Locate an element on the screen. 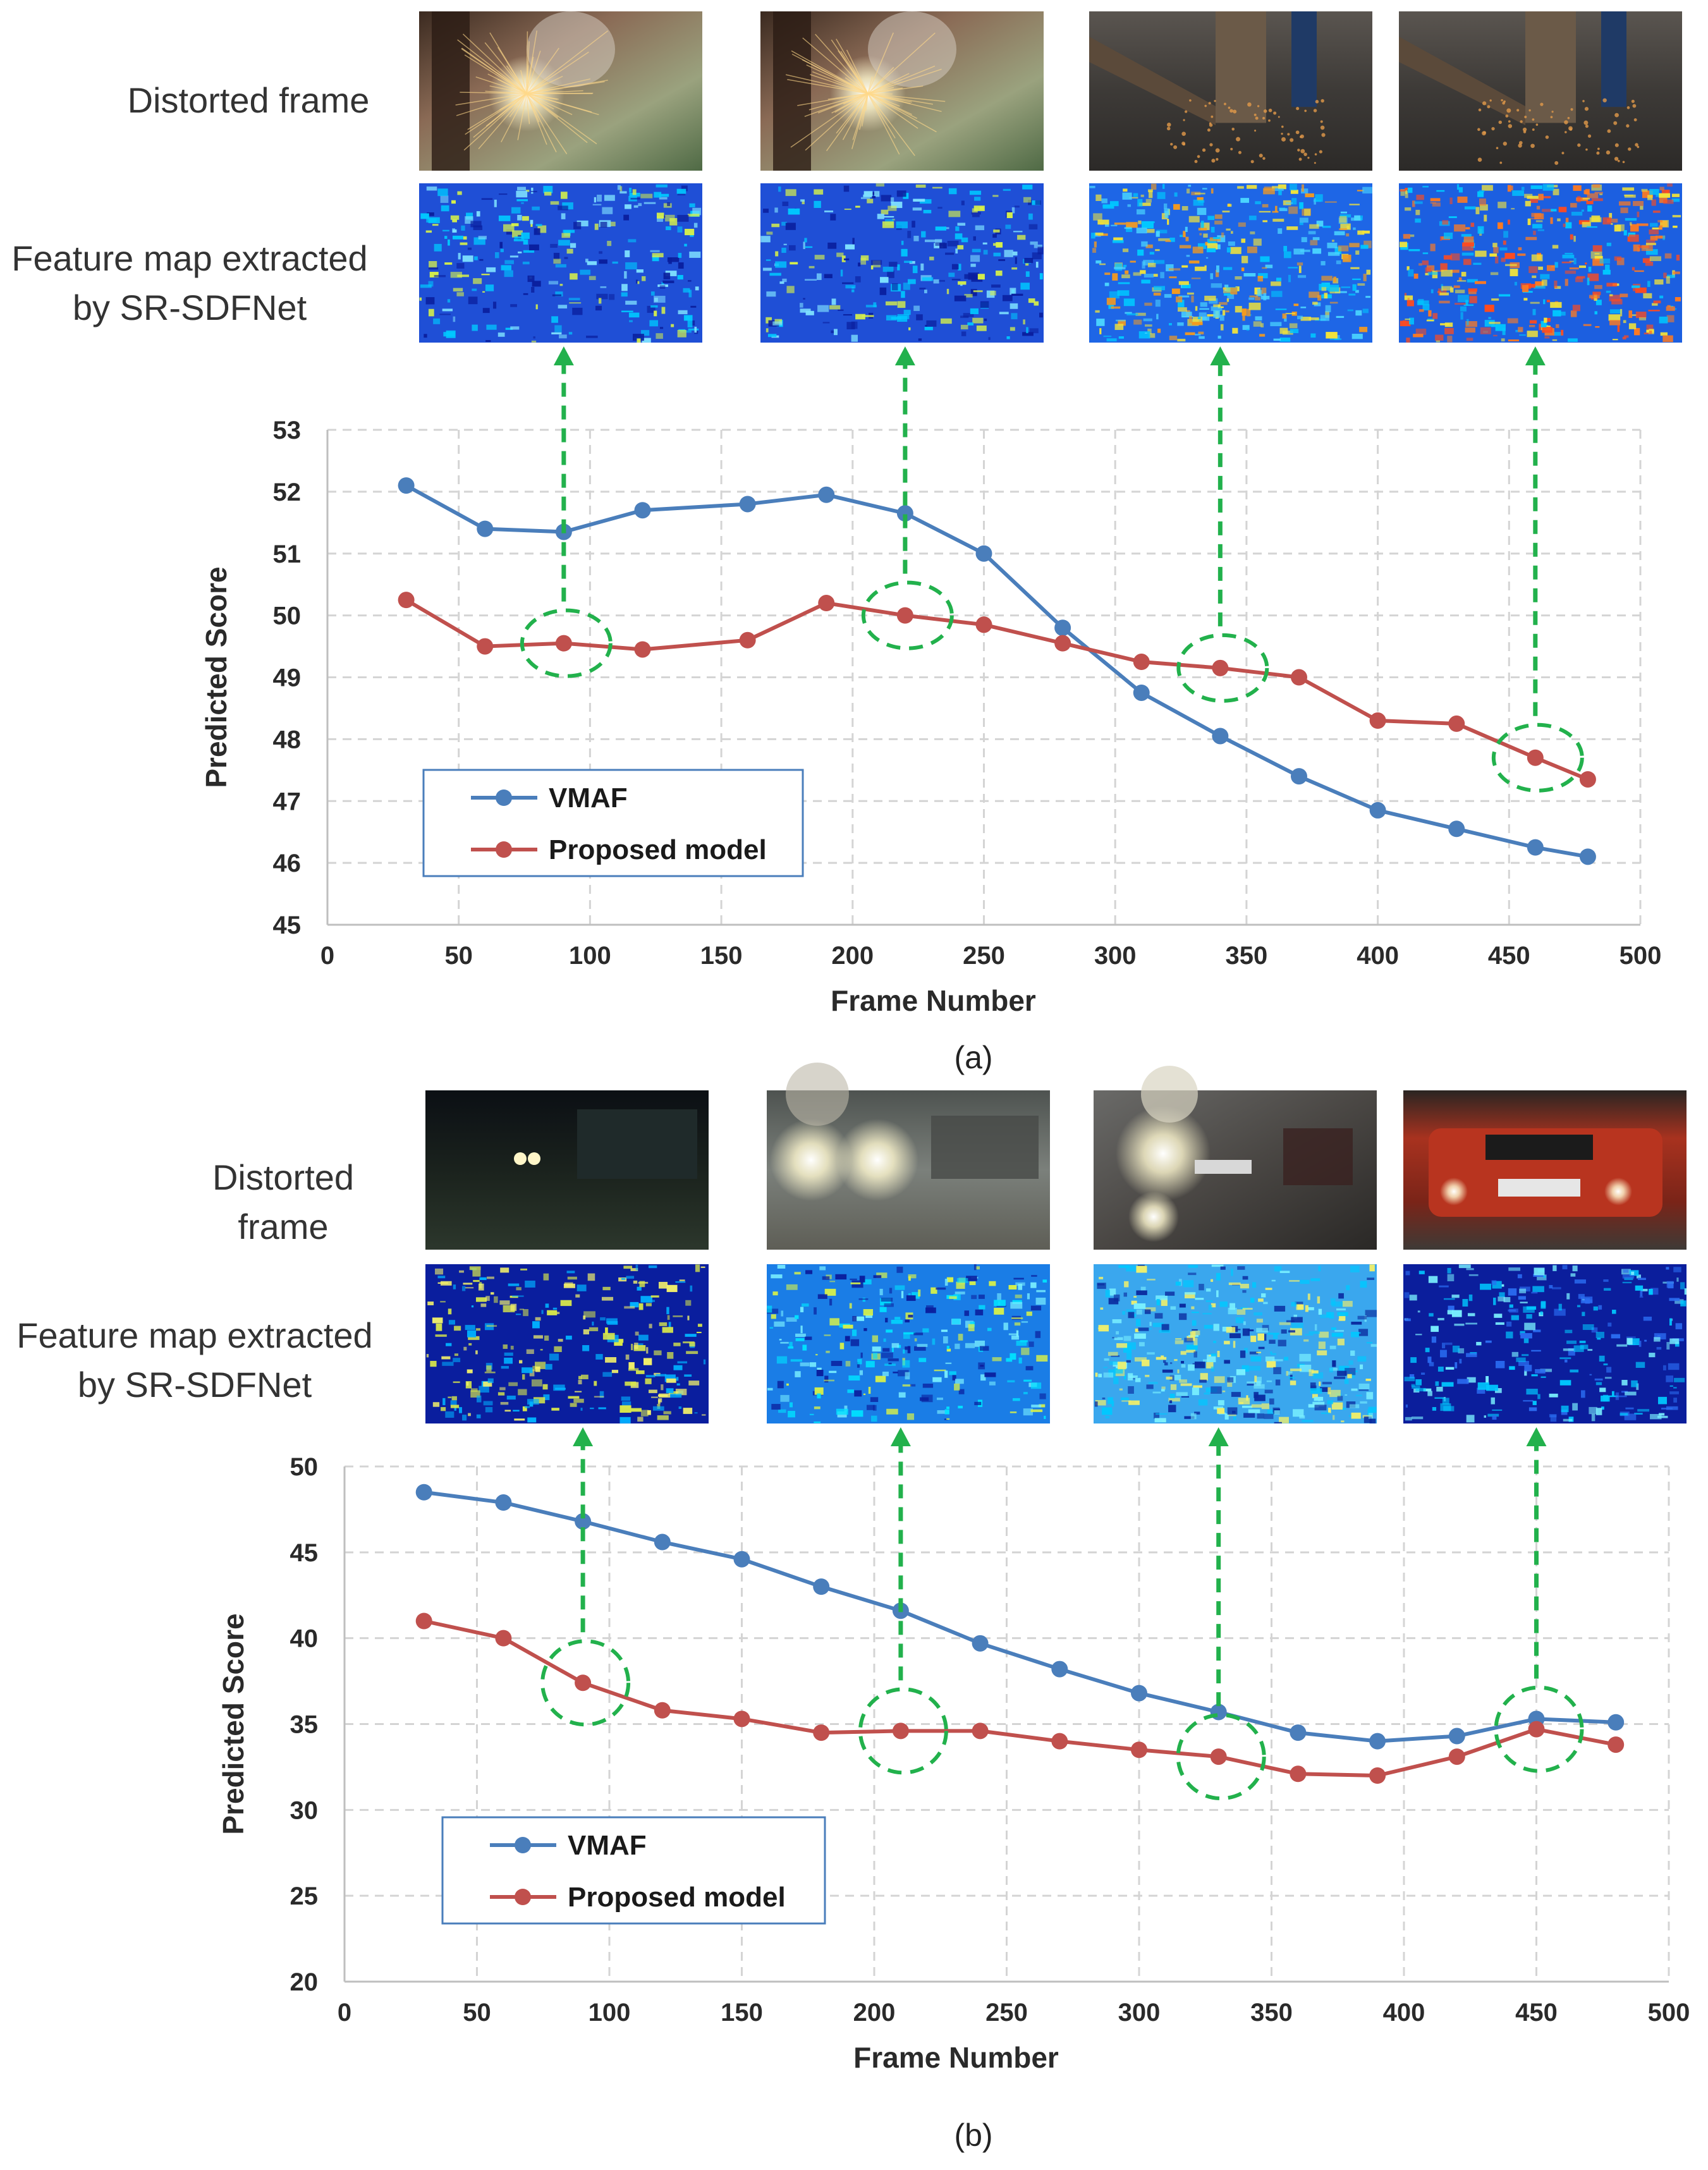 This screenshot has height=2170, width=1708. vmaf-data-point is located at coordinates (905, 513).